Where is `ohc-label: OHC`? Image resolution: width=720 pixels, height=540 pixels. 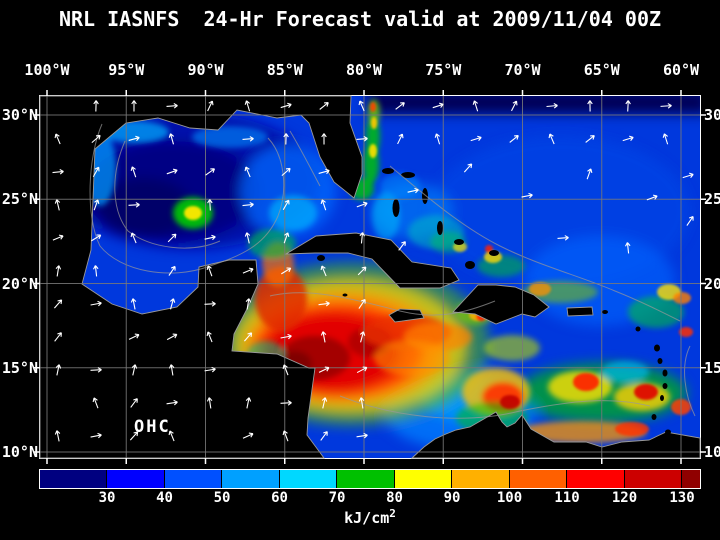 ohc-label: OHC is located at coordinates (152, 427).